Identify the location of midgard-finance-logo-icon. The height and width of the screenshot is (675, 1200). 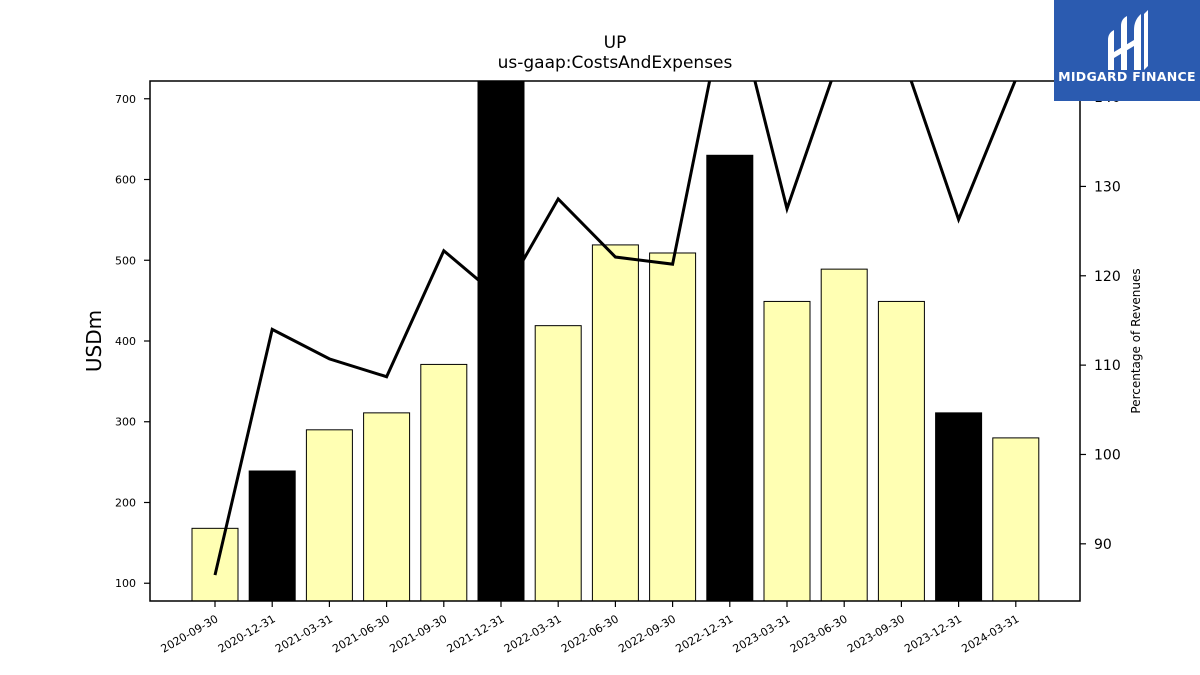
(1128, 40).